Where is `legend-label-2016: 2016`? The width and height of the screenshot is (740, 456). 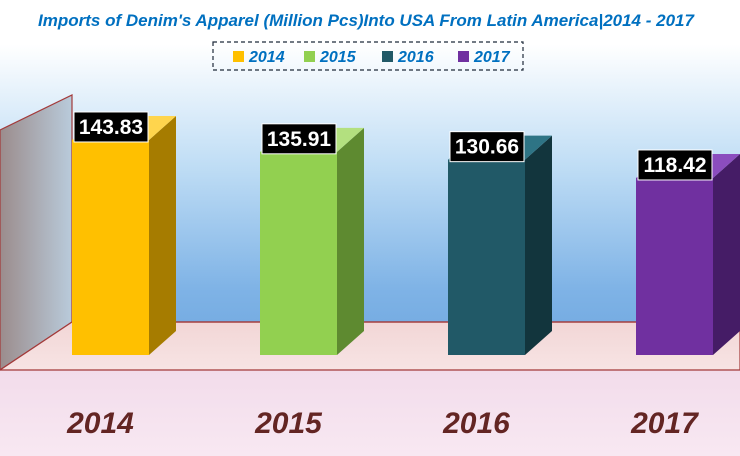
legend-label-2016: 2016 is located at coordinates (415, 57).